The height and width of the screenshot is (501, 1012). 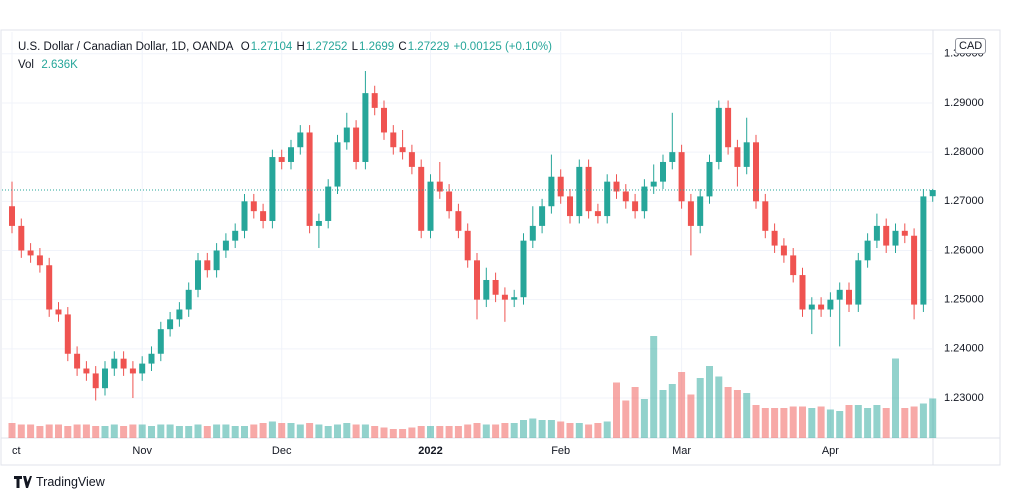 I want to click on high-value: 1.27252, so click(x=326, y=47).